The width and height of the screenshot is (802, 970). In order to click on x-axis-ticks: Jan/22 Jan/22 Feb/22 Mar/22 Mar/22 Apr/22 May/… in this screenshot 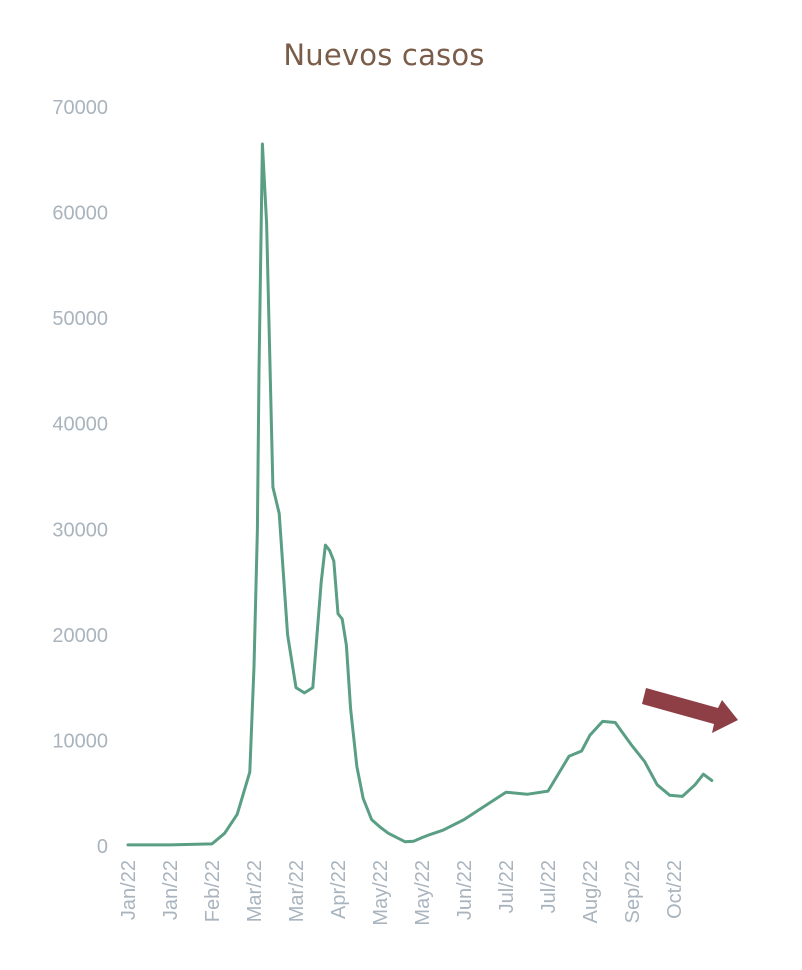, I will do `click(402, 893)`.